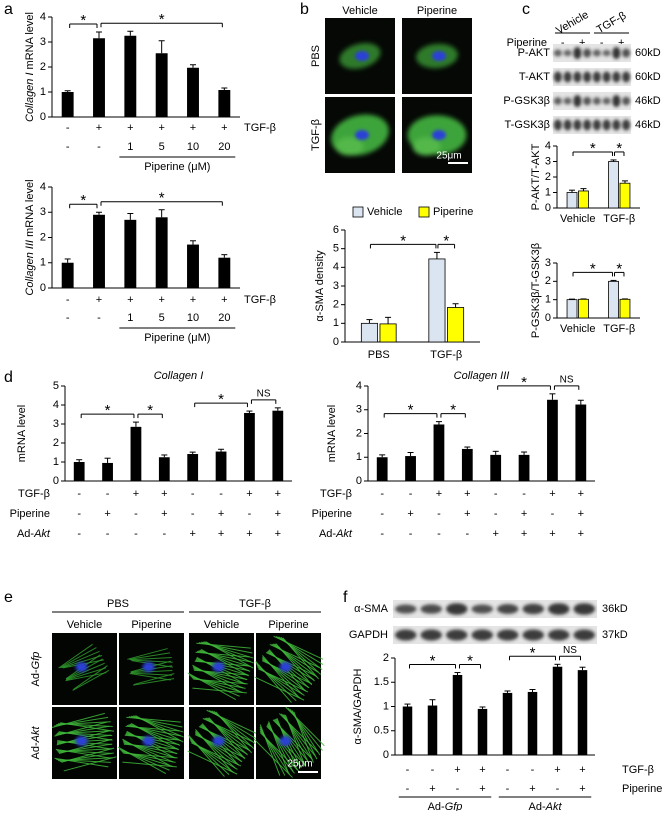 The height and width of the screenshot is (816, 664). Describe the element at coordinates (56, 386) in the screenshot. I see `y-tick-label: 5` at that location.